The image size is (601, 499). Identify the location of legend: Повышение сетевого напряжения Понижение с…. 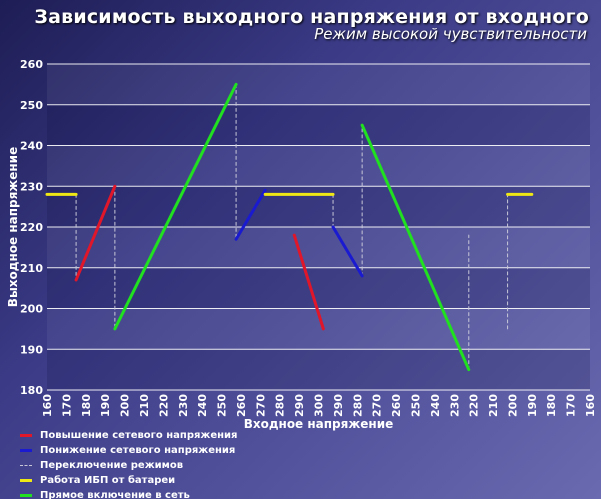
(128, 464).